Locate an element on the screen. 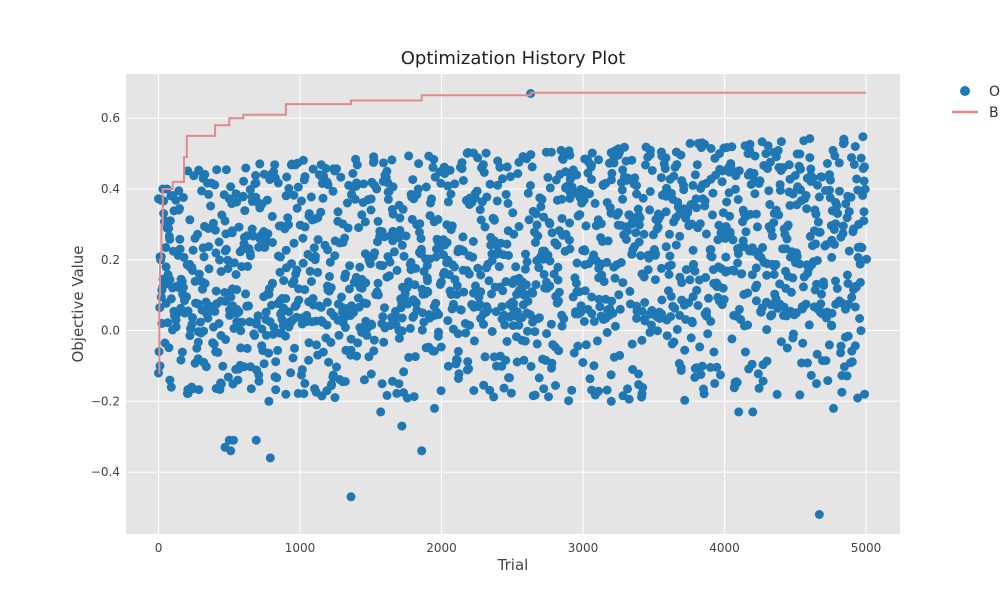 Image resolution: width=1000 pixels, height=600 pixels. y-tick-label: 0.2 is located at coordinates (110, 260).